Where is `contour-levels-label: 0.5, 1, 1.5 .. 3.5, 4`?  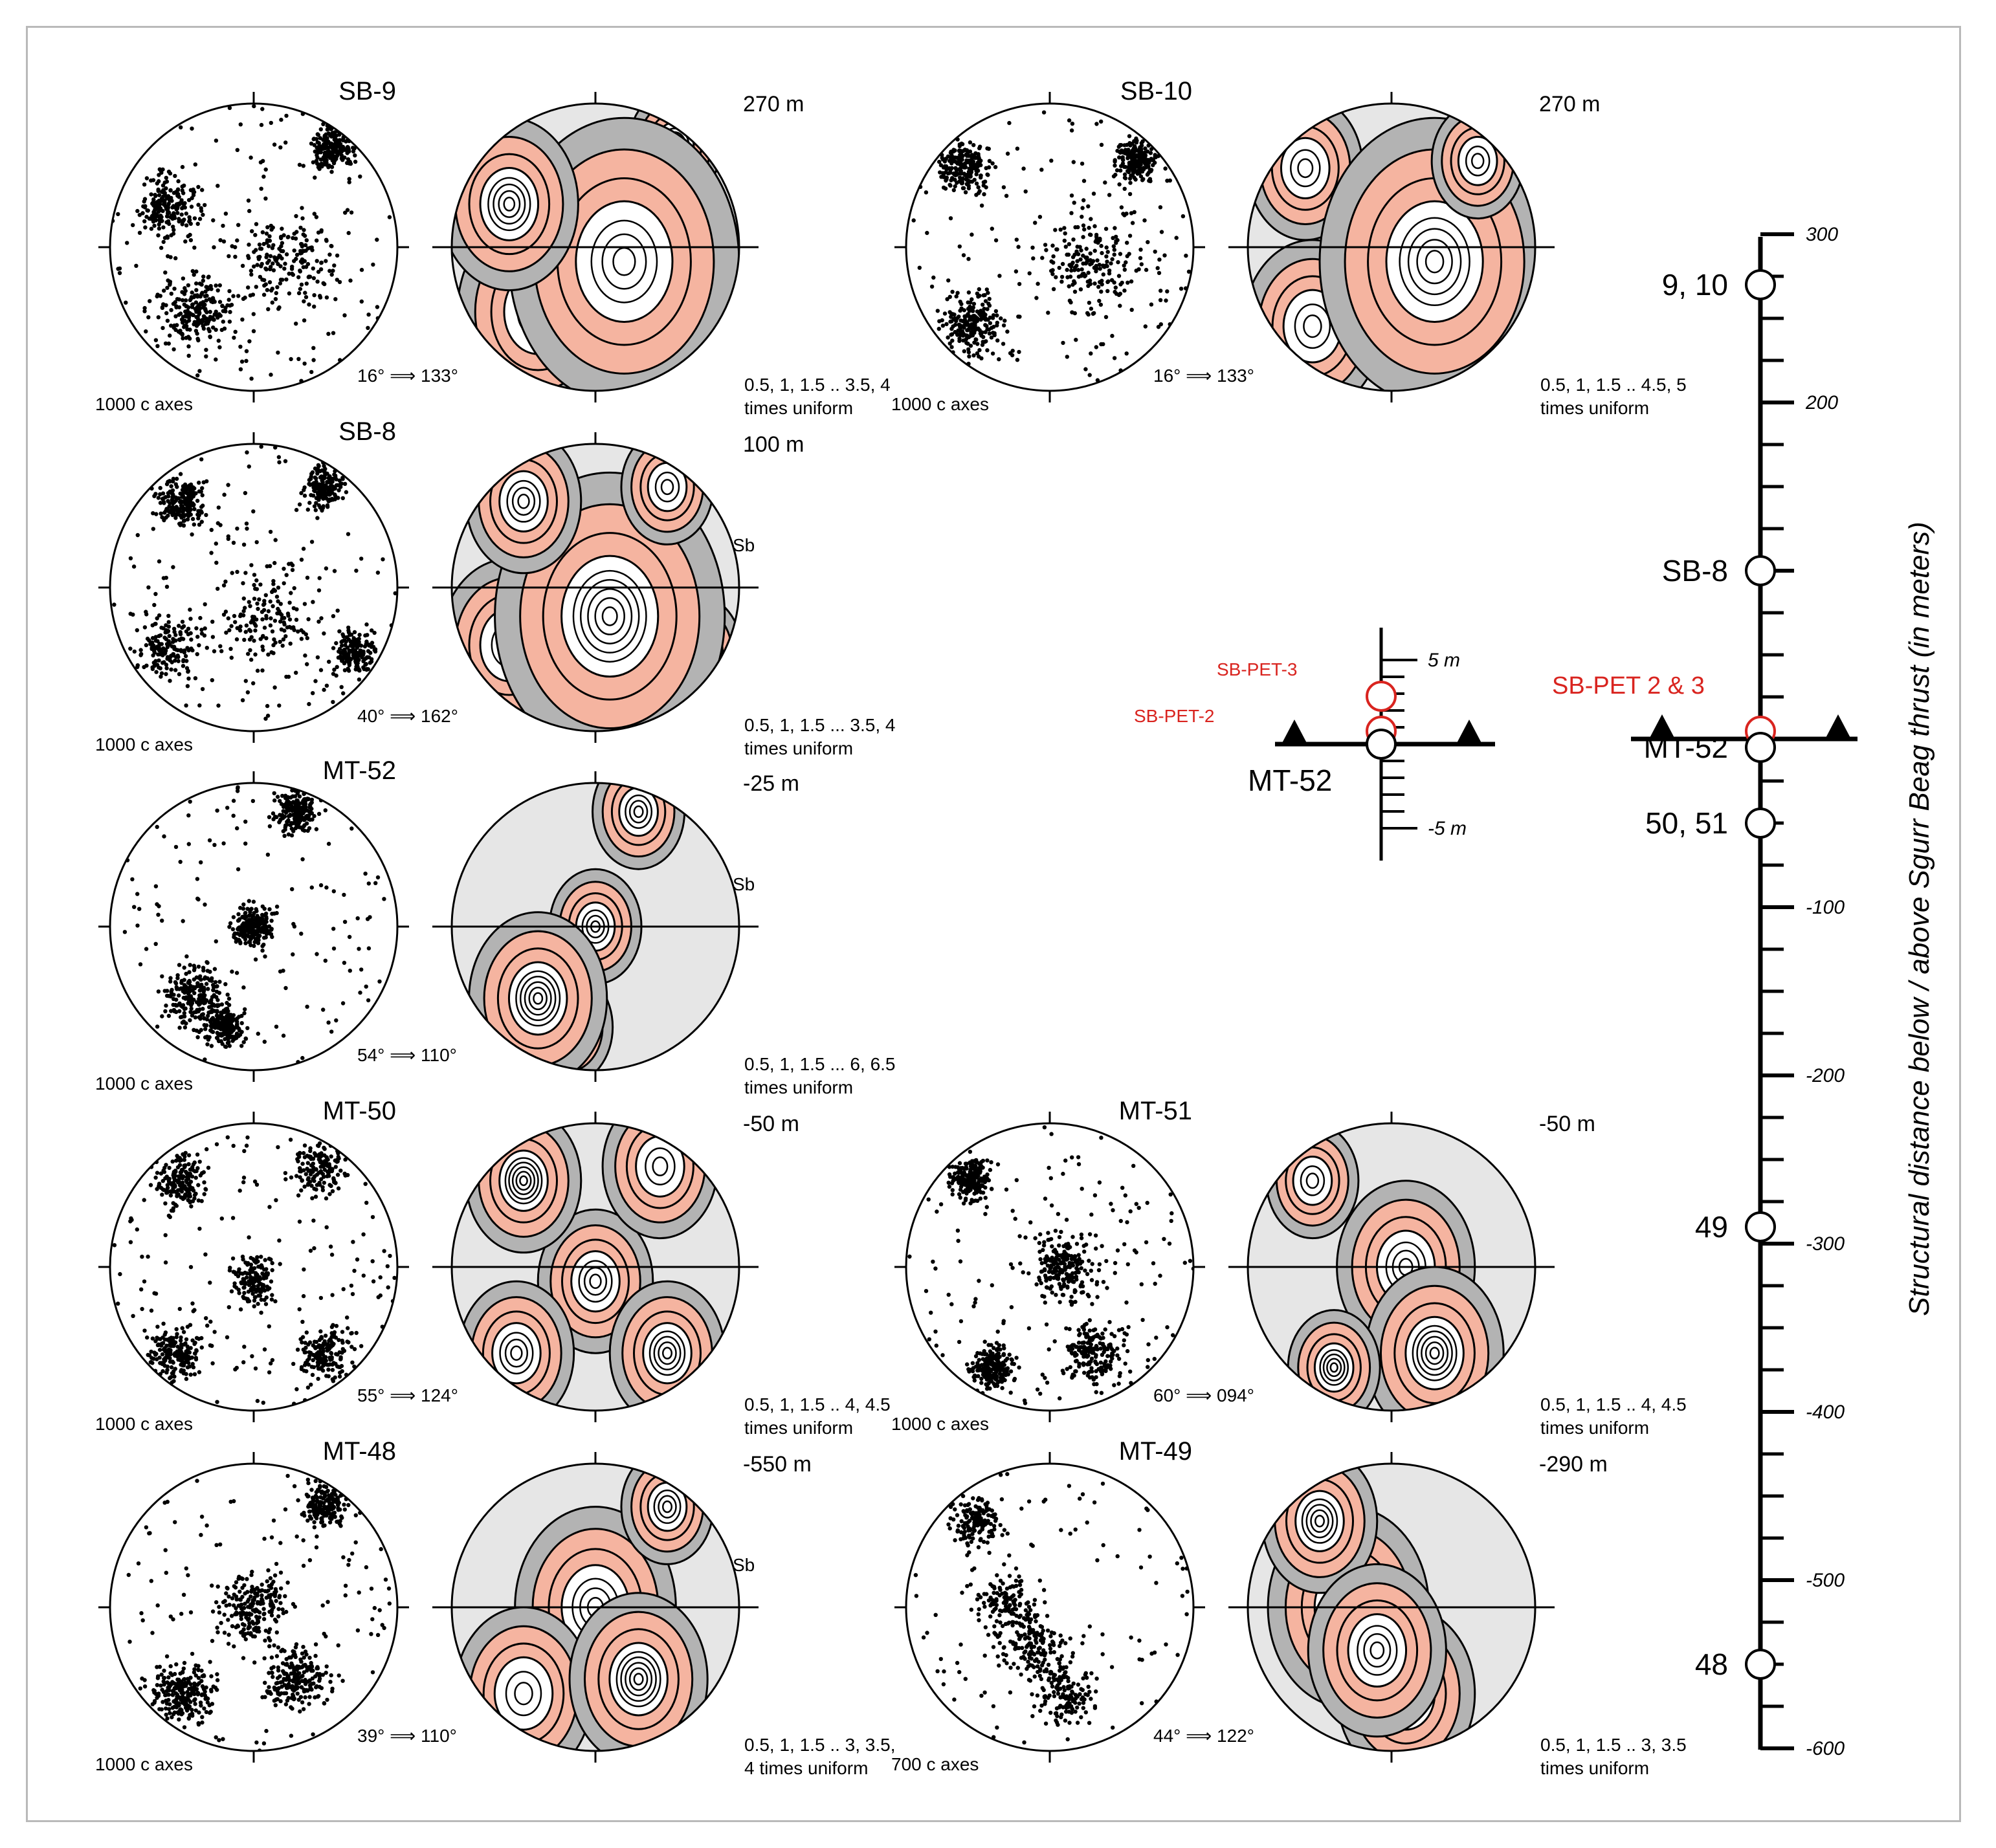
contour-levels-label: 0.5, 1, 1.5 .. 3.5, 4 is located at coordinates (817, 385).